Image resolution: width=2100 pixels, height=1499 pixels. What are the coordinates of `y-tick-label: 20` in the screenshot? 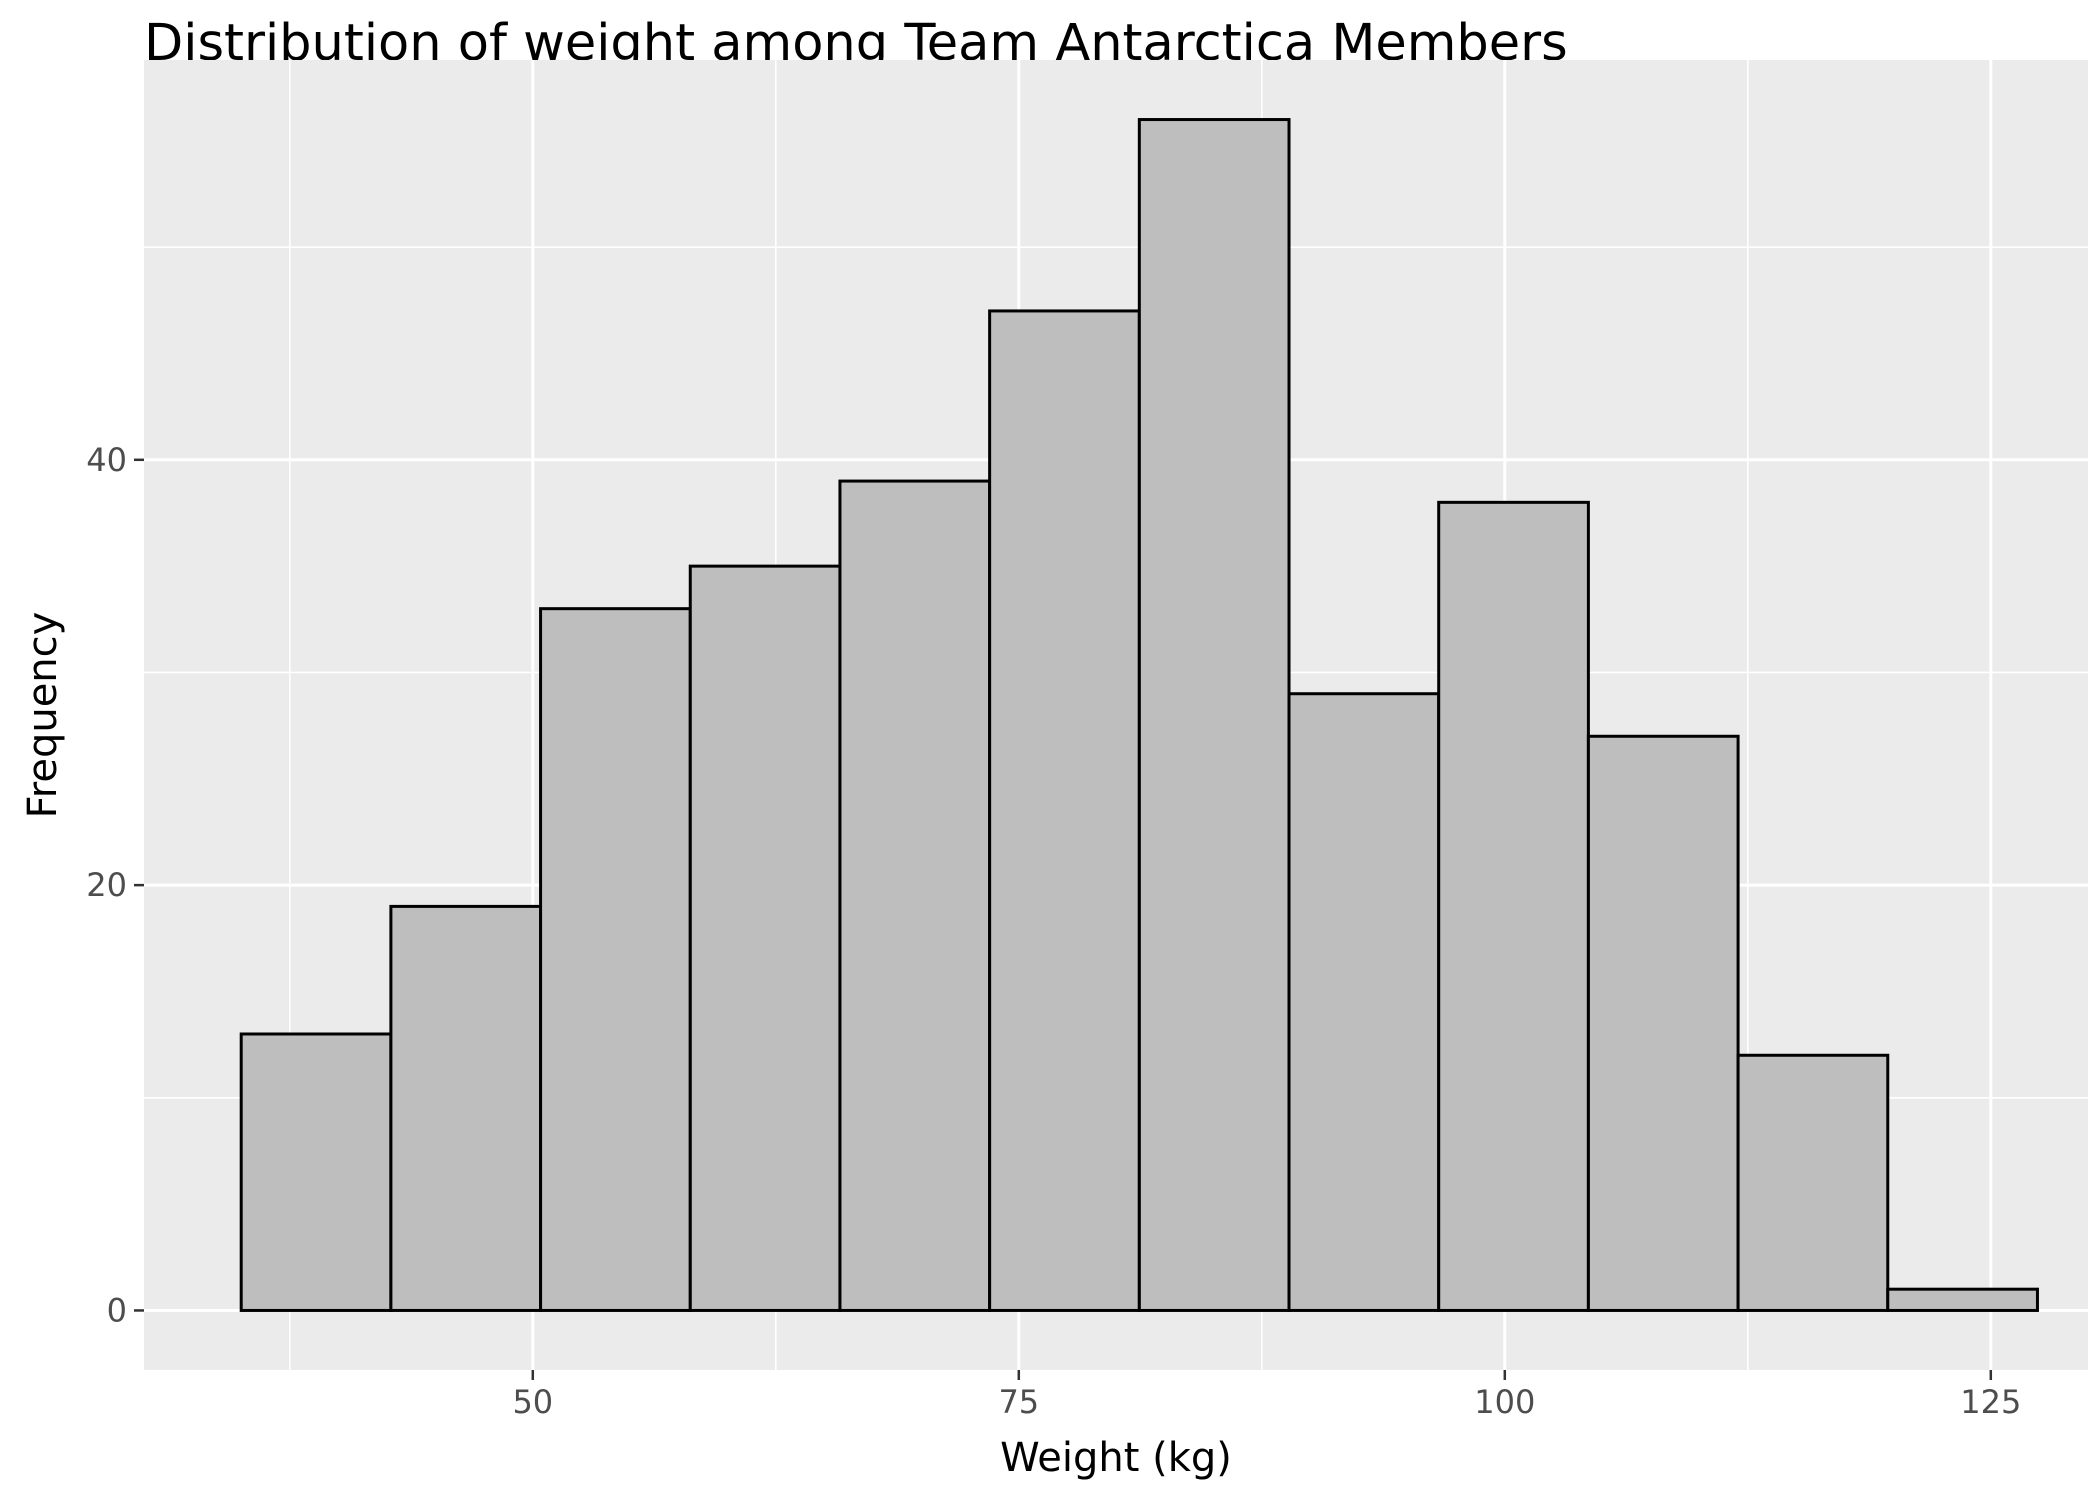 It's located at (106, 885).